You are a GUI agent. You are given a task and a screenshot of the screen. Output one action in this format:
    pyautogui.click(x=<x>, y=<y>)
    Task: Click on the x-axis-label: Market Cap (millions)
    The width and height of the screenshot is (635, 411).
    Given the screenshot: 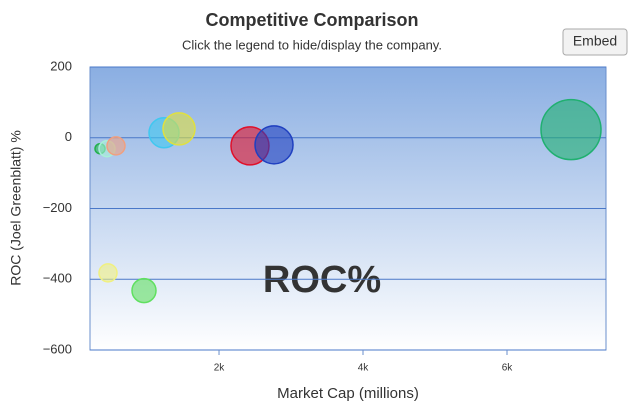 What is the action you would take?
    pyautogui.click(x=348, y=393)
    